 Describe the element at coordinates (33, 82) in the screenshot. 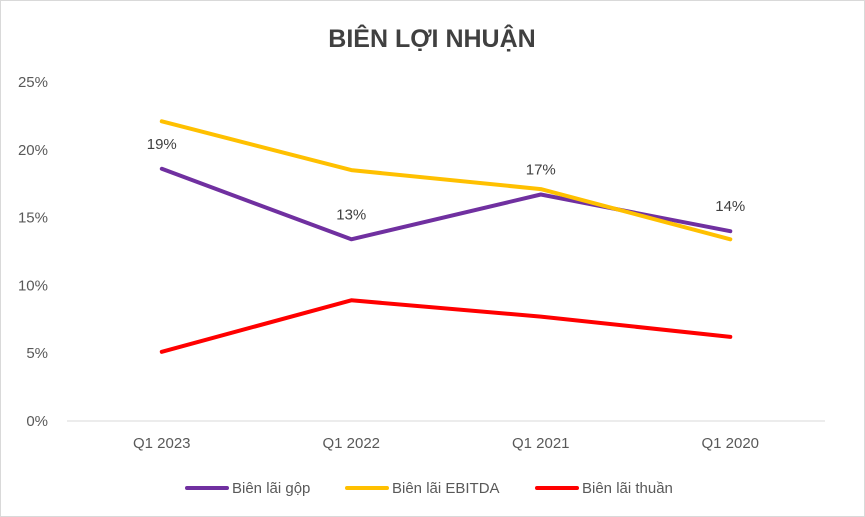

I see `y-tick-label: 25%` at that location.